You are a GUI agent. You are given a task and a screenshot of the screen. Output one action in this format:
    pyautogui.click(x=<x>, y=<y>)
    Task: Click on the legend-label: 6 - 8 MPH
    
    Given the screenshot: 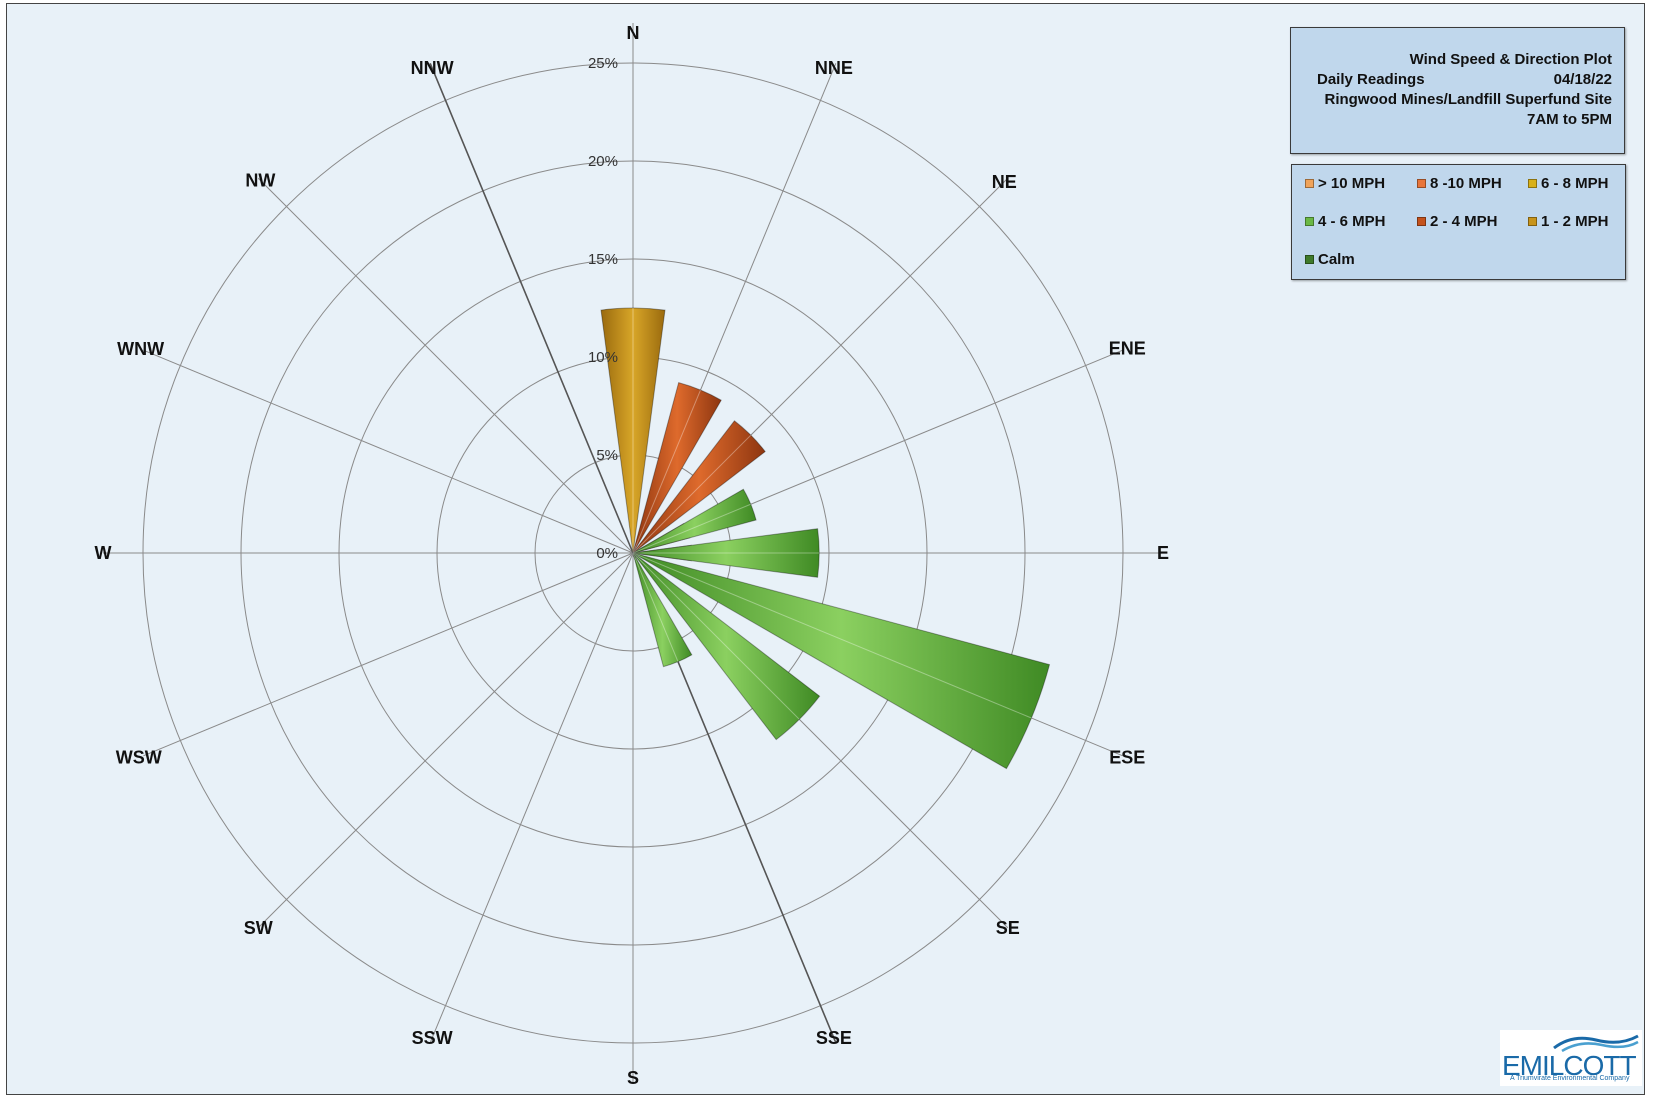 What is the action you would take?
    pyautogui.click(x=1575, y=183)
    